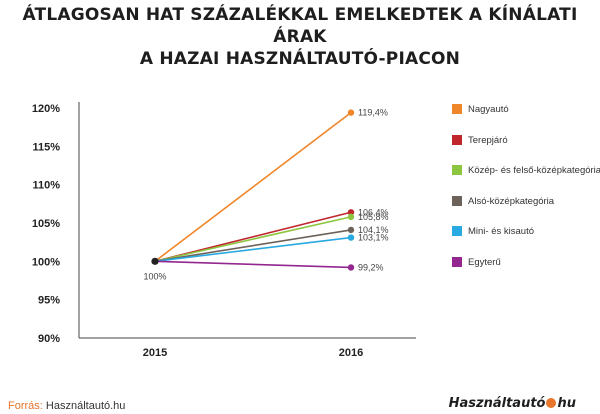  What do you see at coordinates (373, 230) in the screenshot?
I see `series-end-label: 104,1%` at bounding box center [373, 230].